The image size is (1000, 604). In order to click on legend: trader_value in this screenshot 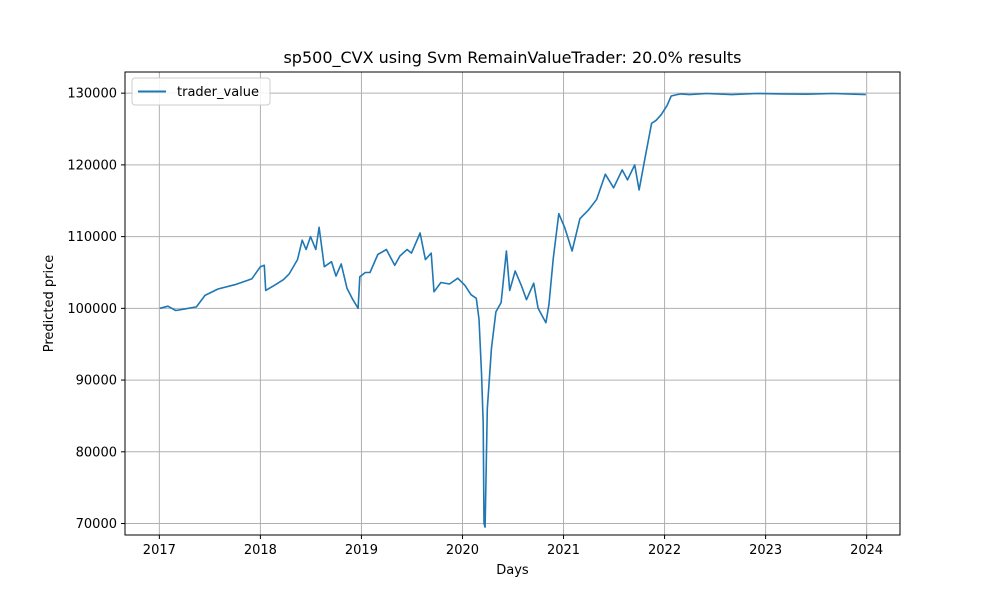, I will do `click(201, 91)`.